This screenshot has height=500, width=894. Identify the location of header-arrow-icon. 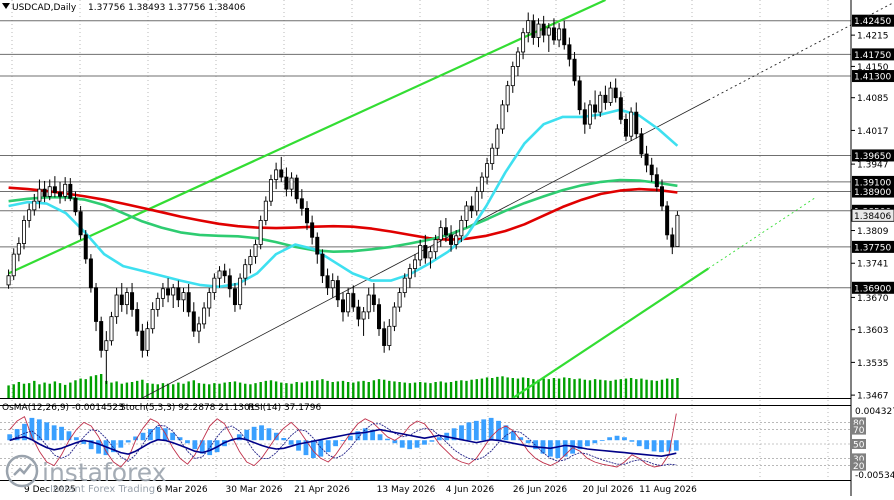
(6, 6).